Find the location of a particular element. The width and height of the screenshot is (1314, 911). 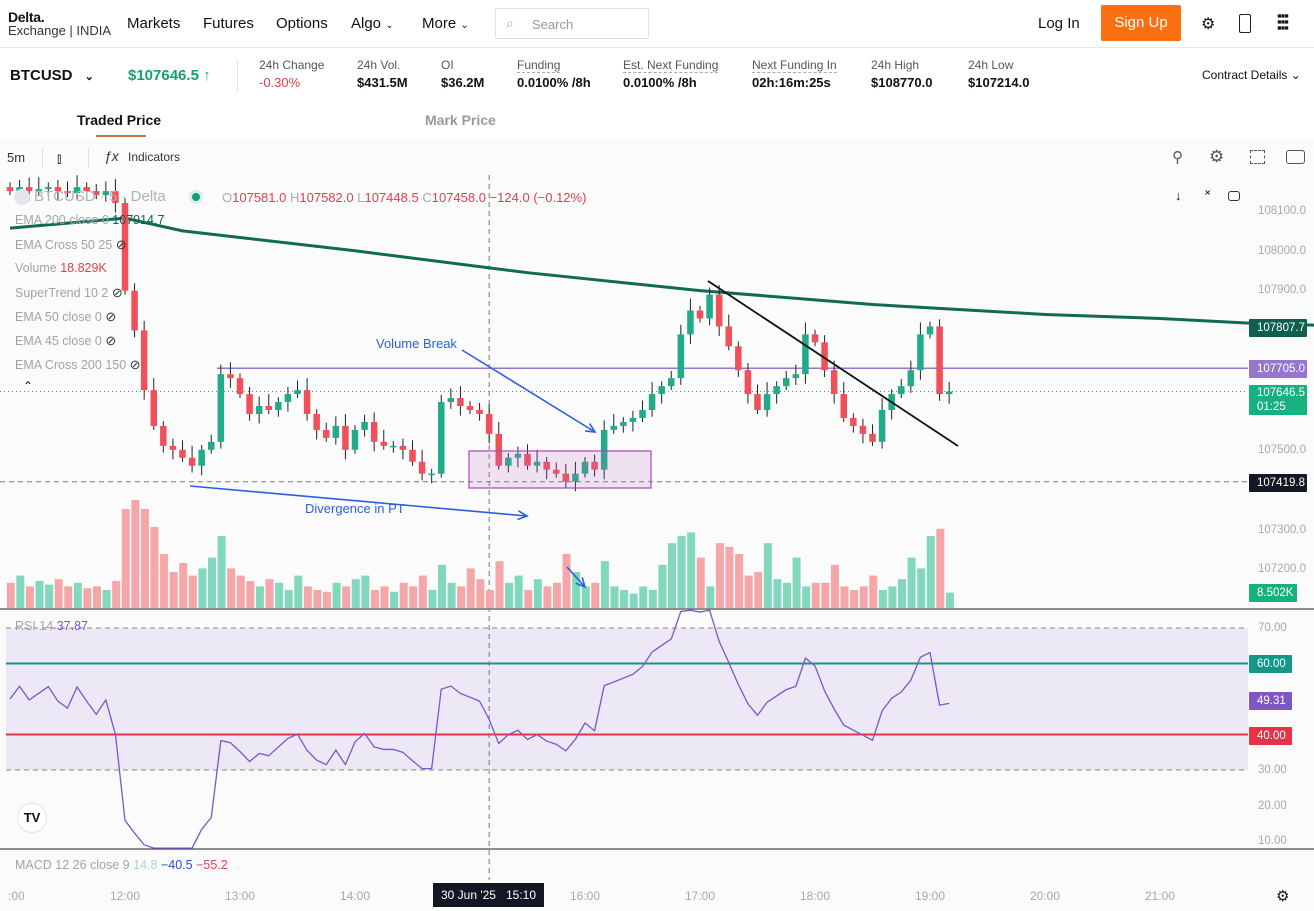

nav-options: Options is located at coordinates (302, 23).